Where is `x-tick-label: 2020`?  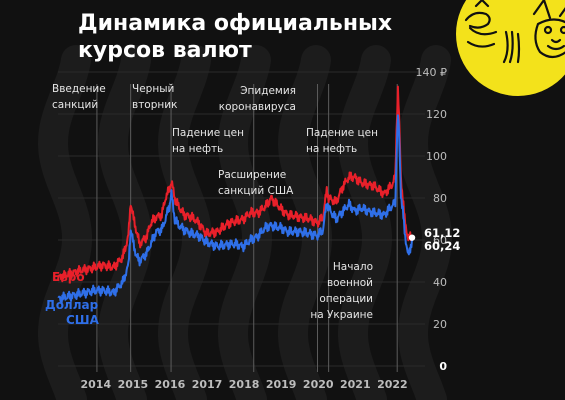 x-tick-label: 2020 is located at coordinates (318, 384).